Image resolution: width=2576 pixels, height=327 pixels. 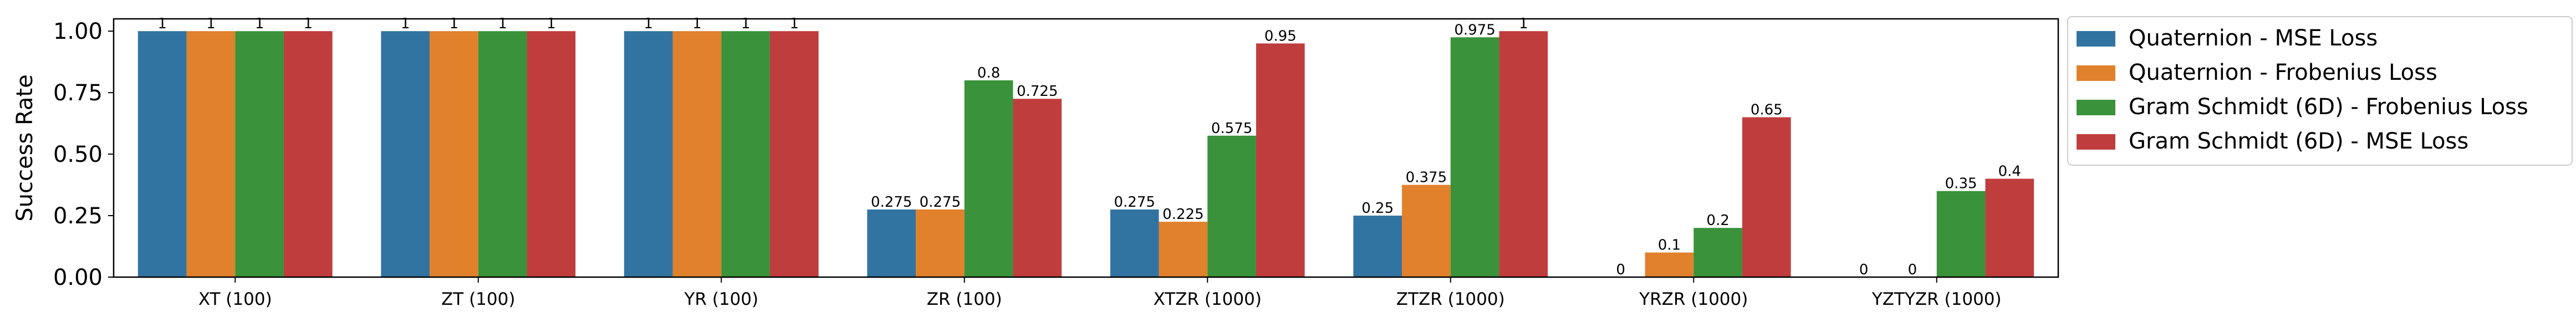 I want to click on x-tick-label: ZTZR (1000), so click(x=1450, y=299).